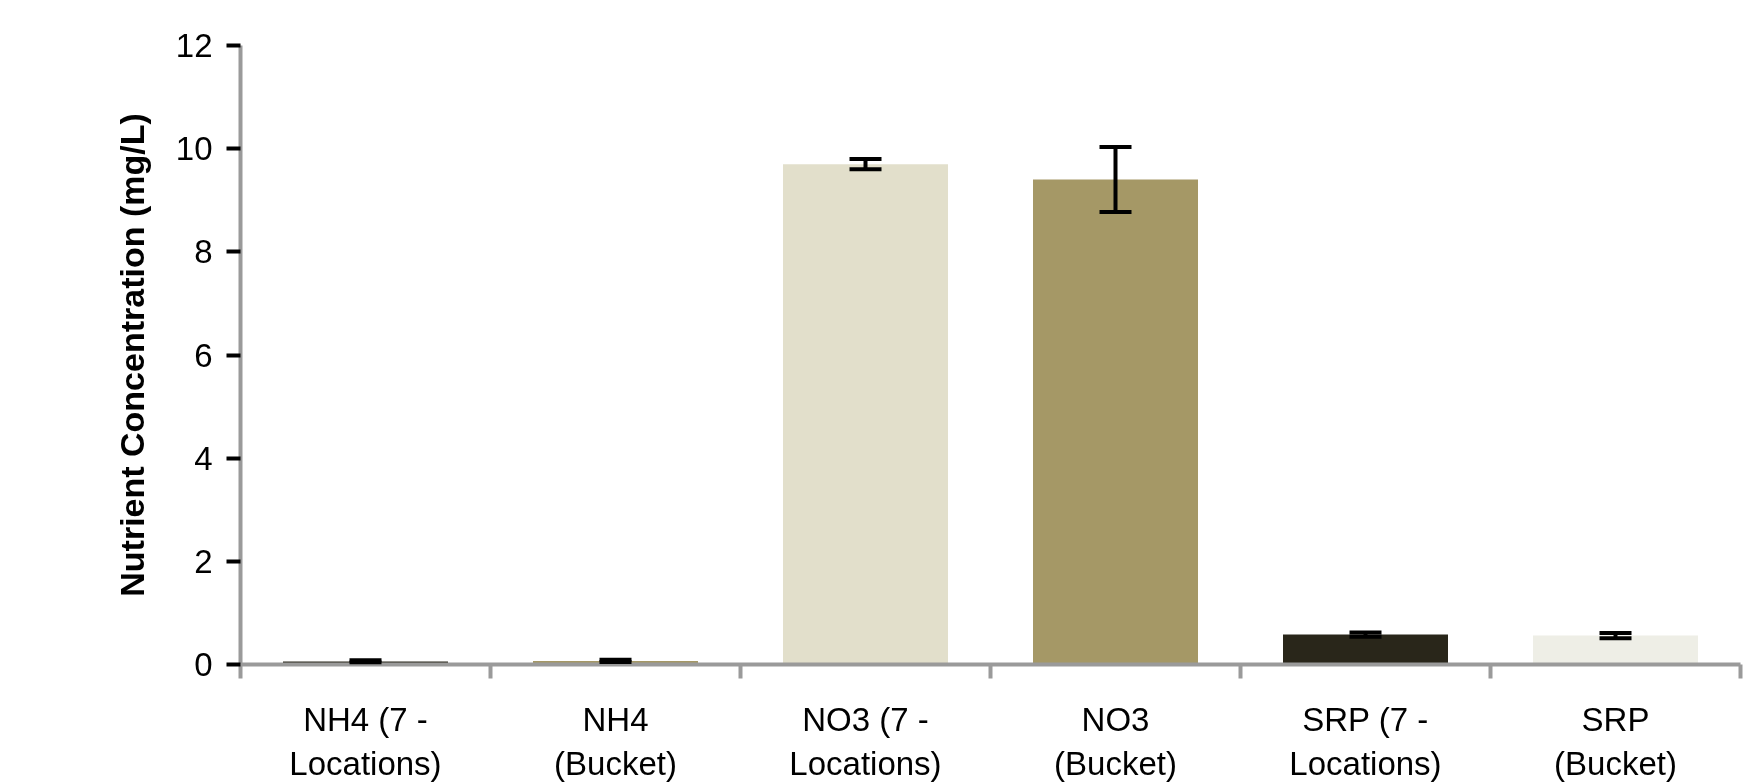  What do you see at coordinates (1115, 741) in the screenshot?
I see `x-tick-label: NO3 (Bucket)` at bounding box center [1115, 741].